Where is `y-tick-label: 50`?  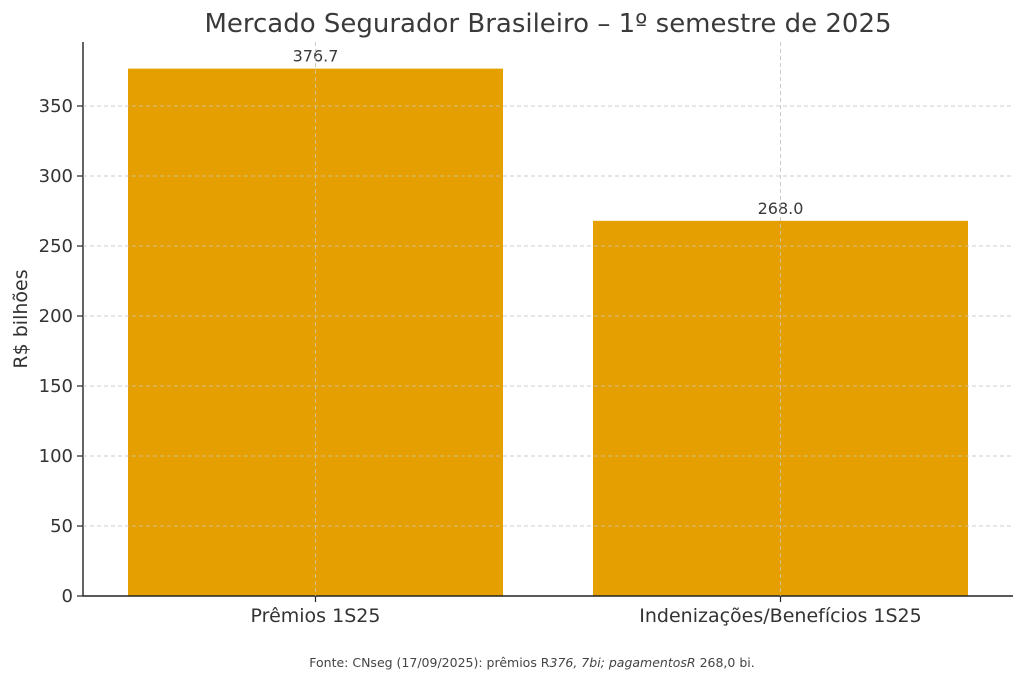
y-tick-label: 50 is located at coordinates (61, 526).